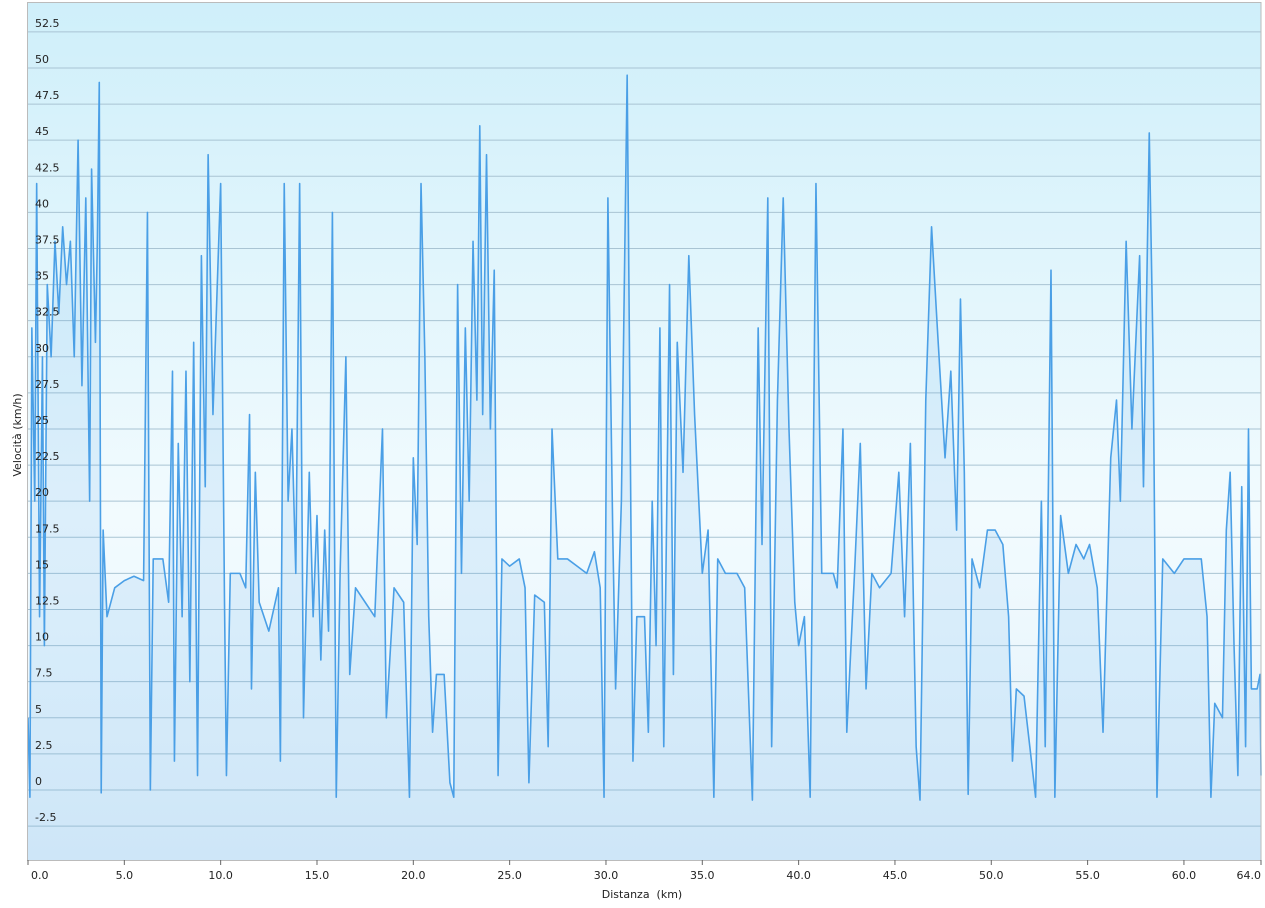  I want to click on y-tick-label: 37.5, so click(47, 239).